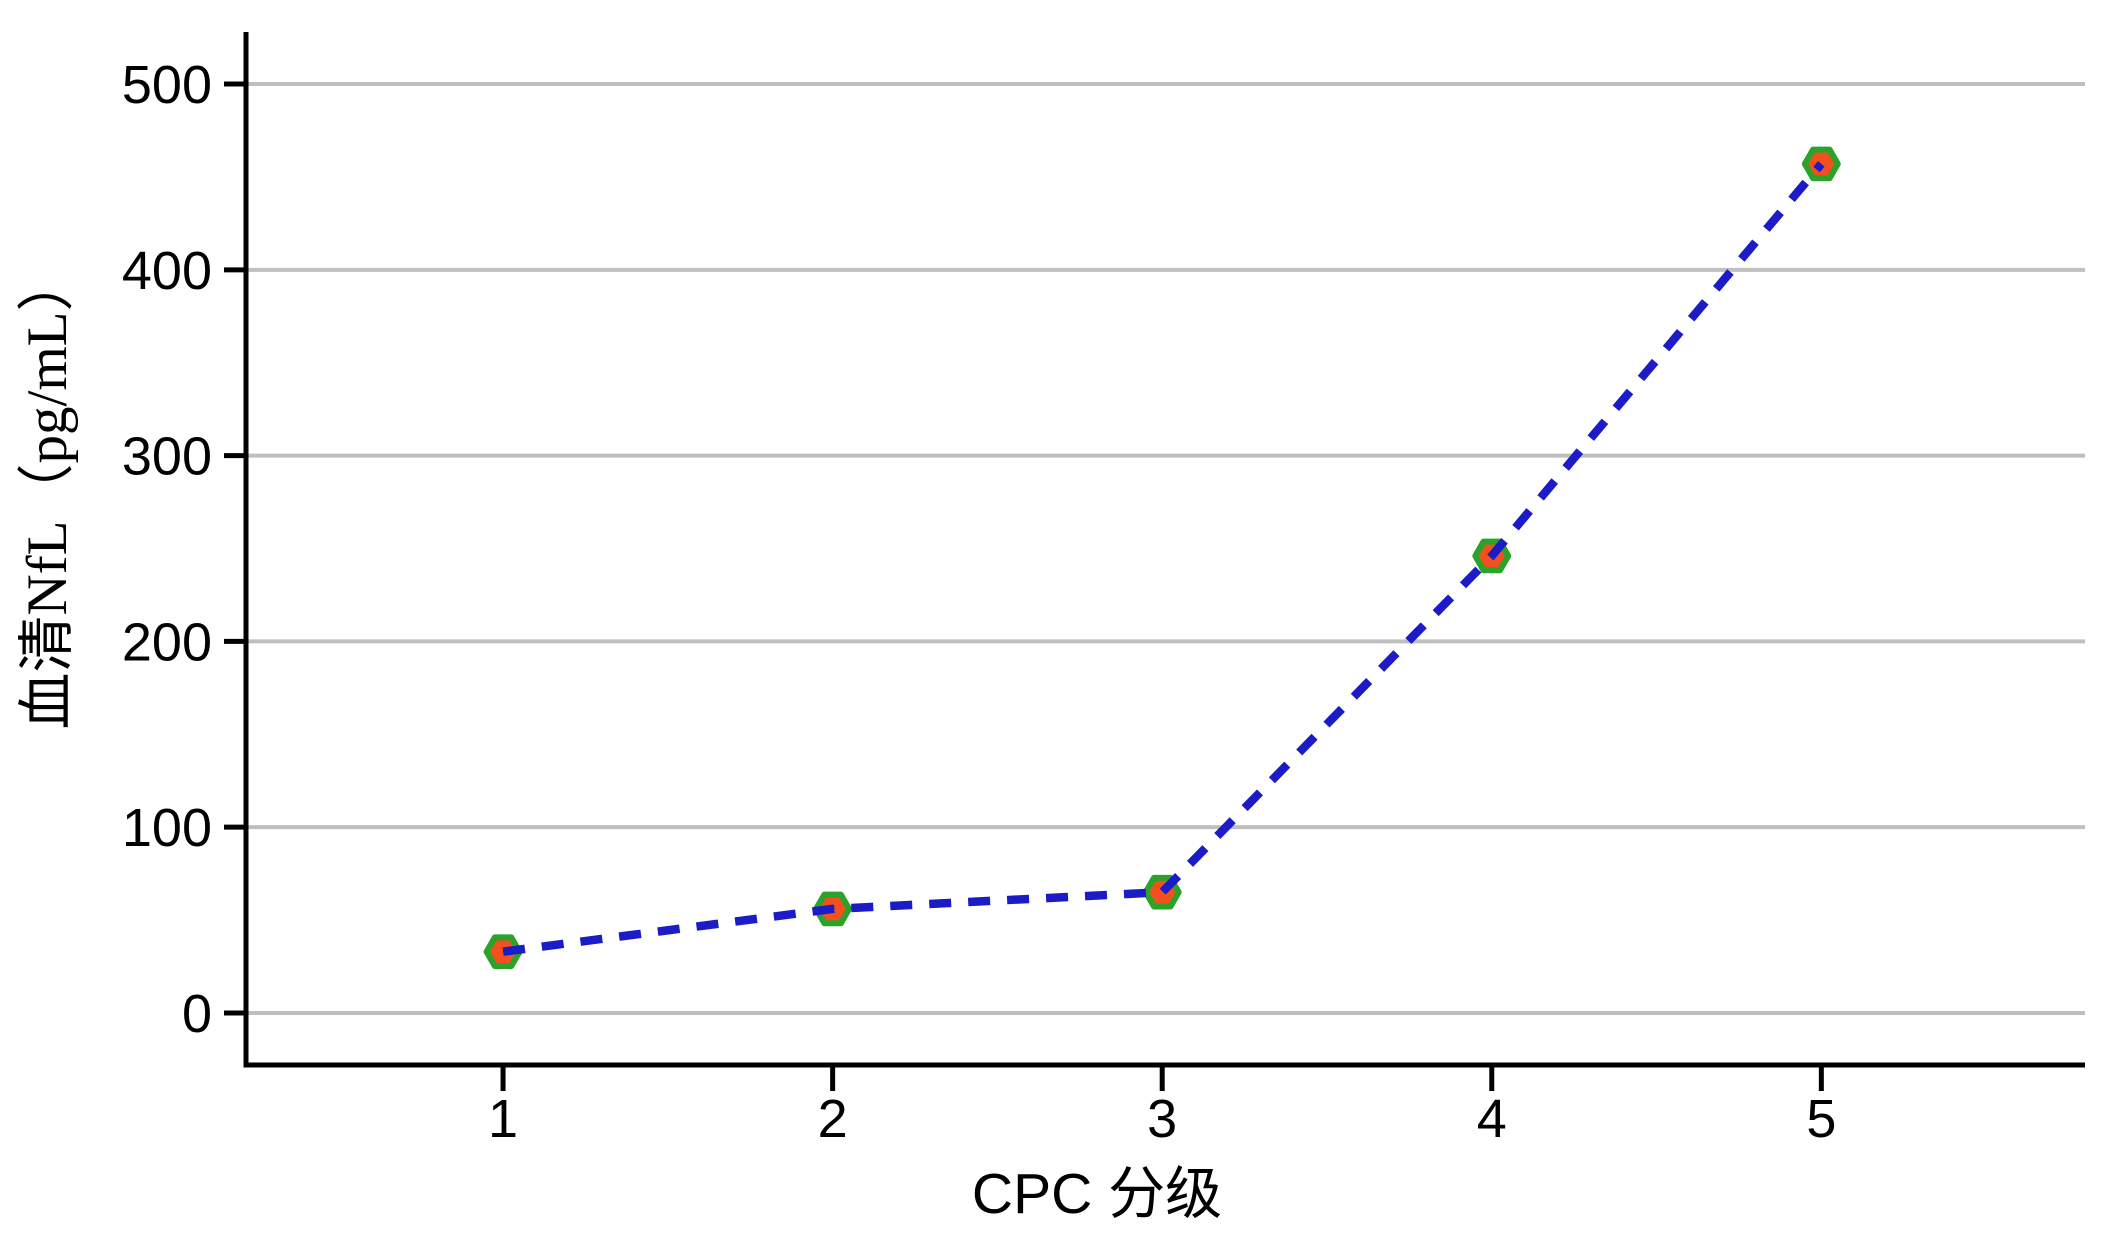  Describe the element at coordinates (1821, 1119) in the screenshot. I see `x-tick-label-5: 5` at that location.